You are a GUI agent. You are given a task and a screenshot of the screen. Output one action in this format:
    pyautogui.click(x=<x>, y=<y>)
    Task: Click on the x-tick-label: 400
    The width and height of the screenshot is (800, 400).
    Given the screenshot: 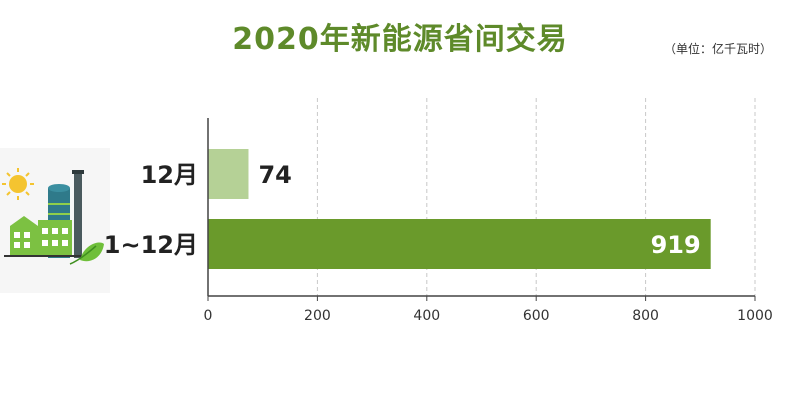 What is the action you would take?
    pyautogui.click(x=426, y=316)
    